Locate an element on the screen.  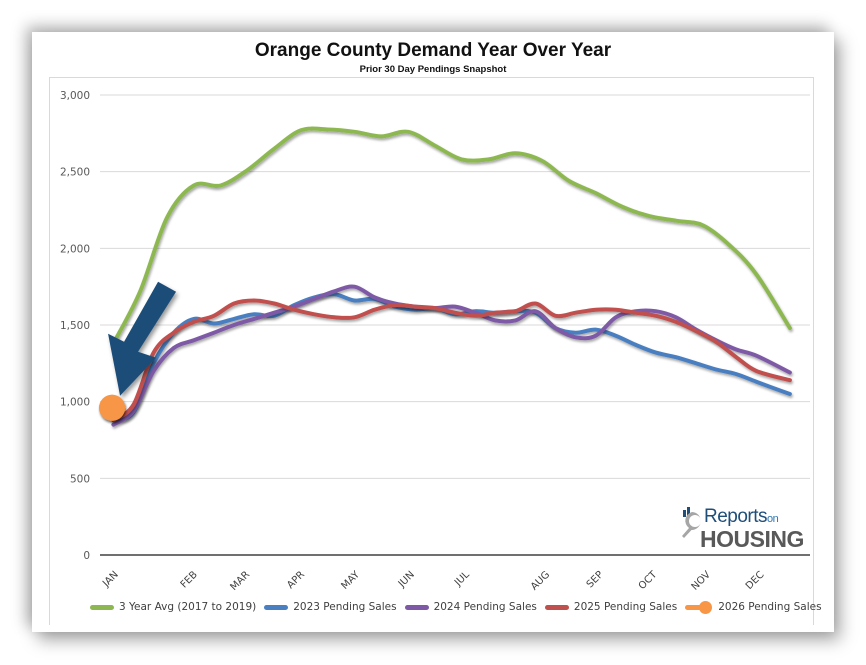
y-tick-label: 1,000 is located at coordinates (75, 403).